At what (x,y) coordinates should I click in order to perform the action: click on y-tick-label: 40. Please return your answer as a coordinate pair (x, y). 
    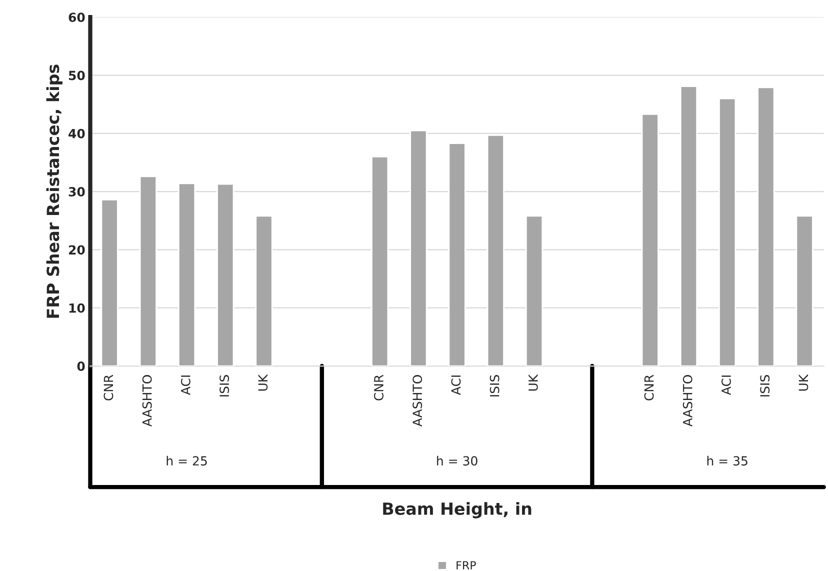
    Looking at the image, I should click on (76, 133).